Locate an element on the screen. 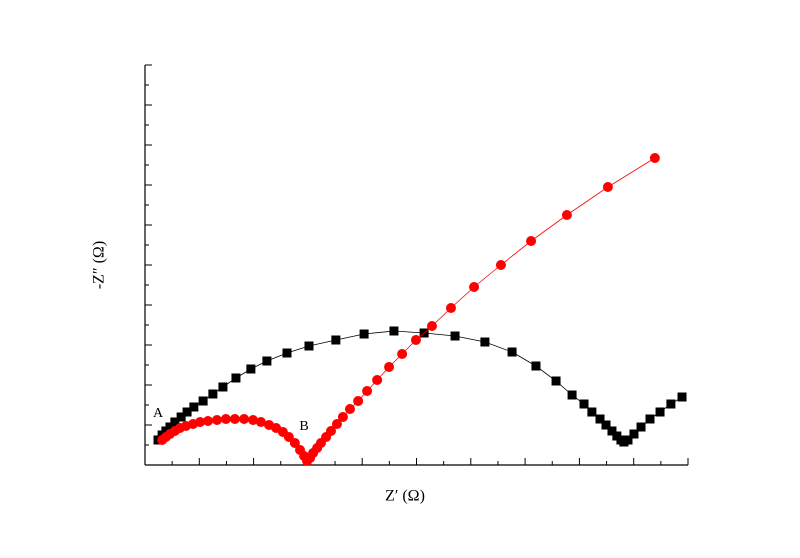 The height and width of the screenshot is (558, 800). annotation: A is located at coordinates (158, 413).